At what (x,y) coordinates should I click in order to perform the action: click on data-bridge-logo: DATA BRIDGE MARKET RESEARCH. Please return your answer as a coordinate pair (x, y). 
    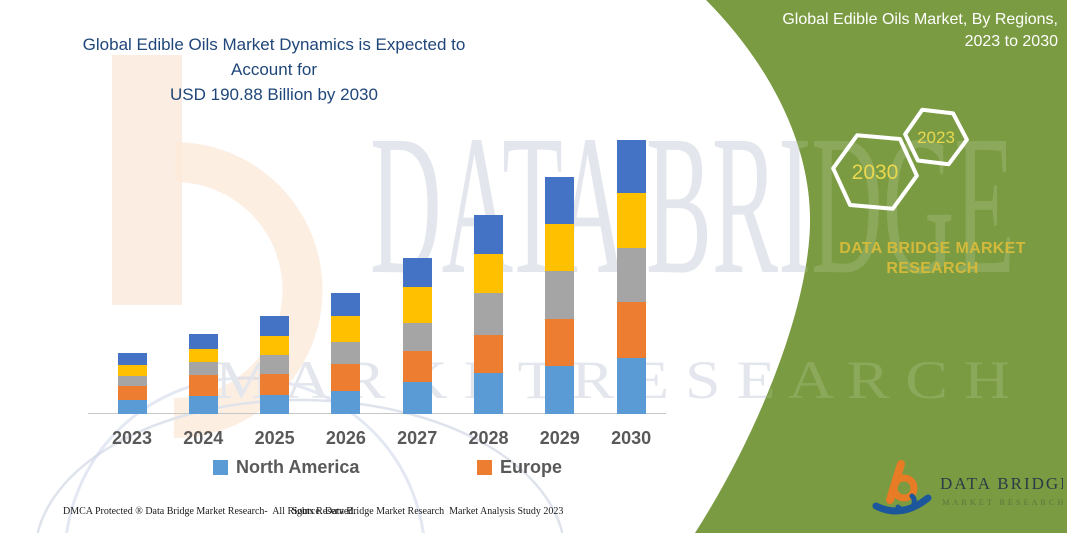
    Looking at the image, I should click on (967, 487).